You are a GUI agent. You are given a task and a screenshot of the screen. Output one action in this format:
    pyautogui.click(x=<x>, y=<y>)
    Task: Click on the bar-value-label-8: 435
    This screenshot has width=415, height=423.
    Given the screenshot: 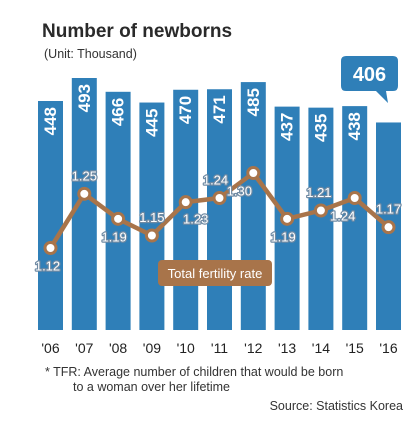 What is the action you would take?
    pyautogui.click(x=320, y=128)
    